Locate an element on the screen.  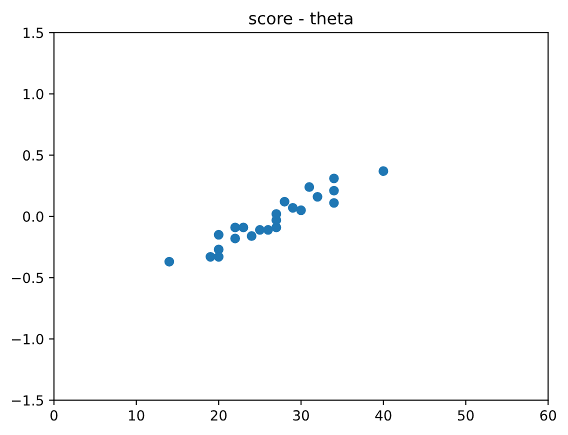
y-tick-label: 1.5 is located at coordinates (34, 33).